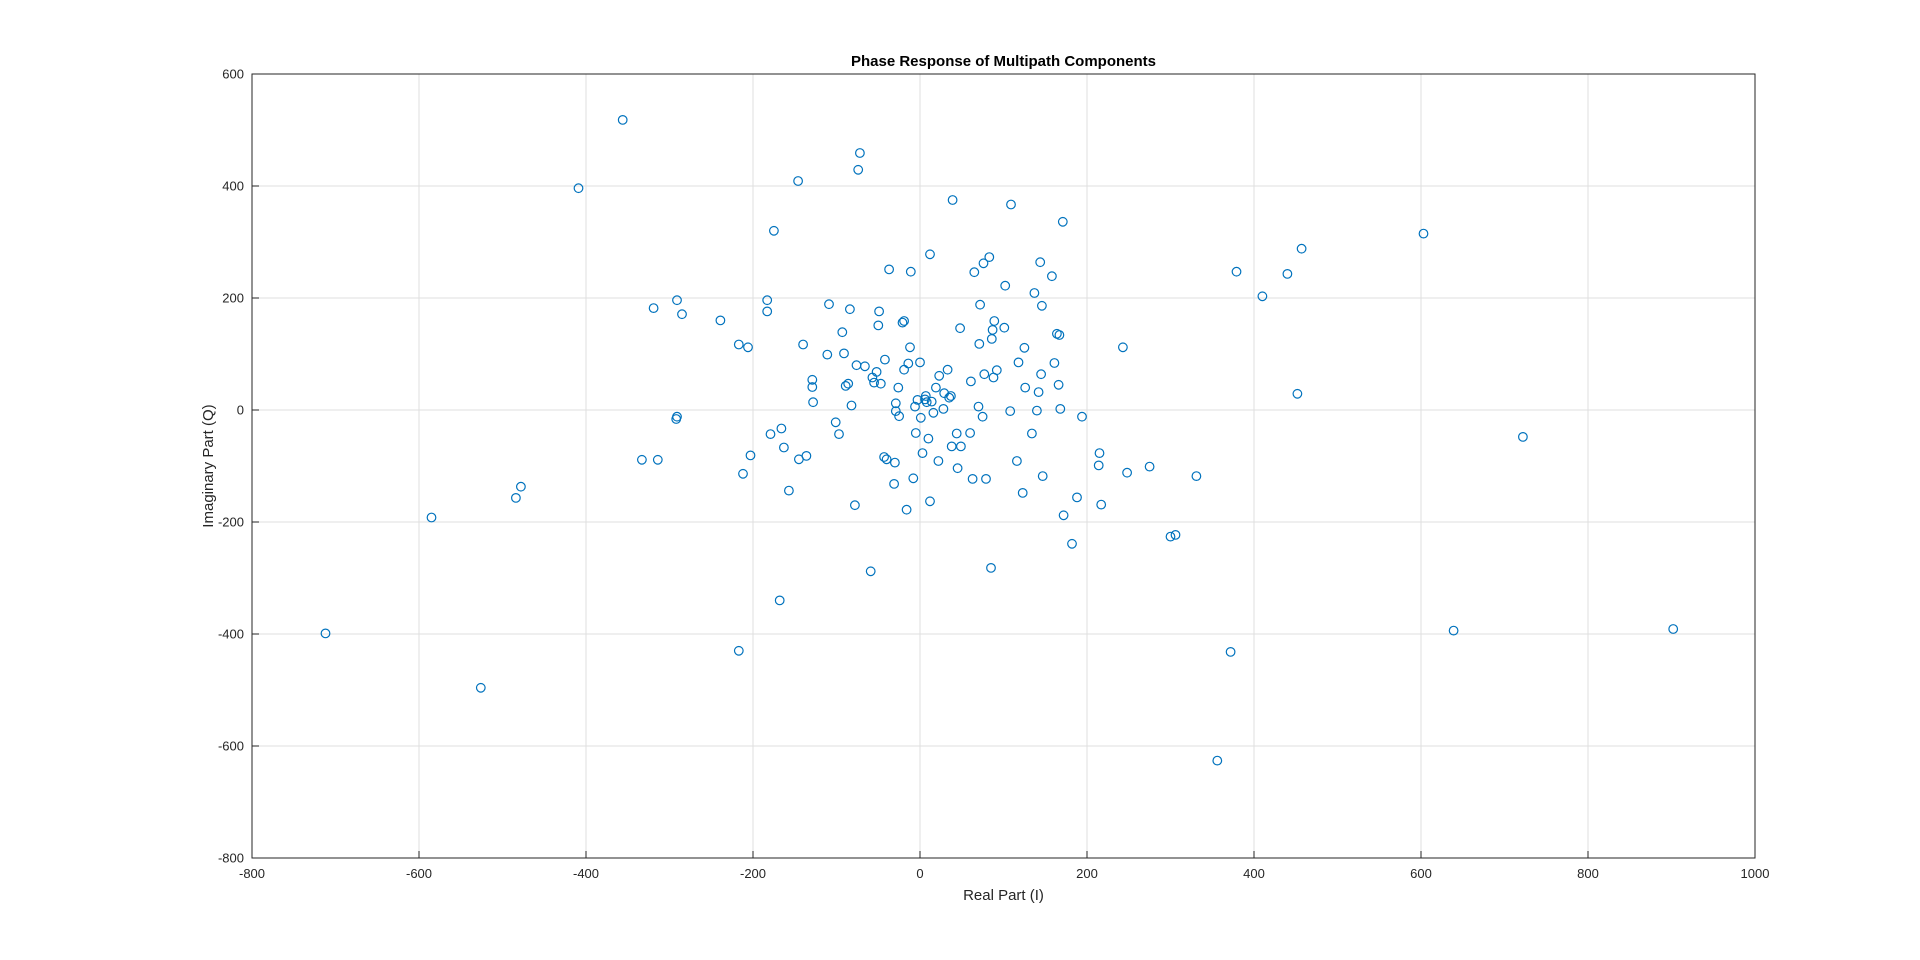 The image size is (1920, 960). Describe the element at coordinates (586, 873) in the screenshot. I see `x-tick-label: -400` at that location.